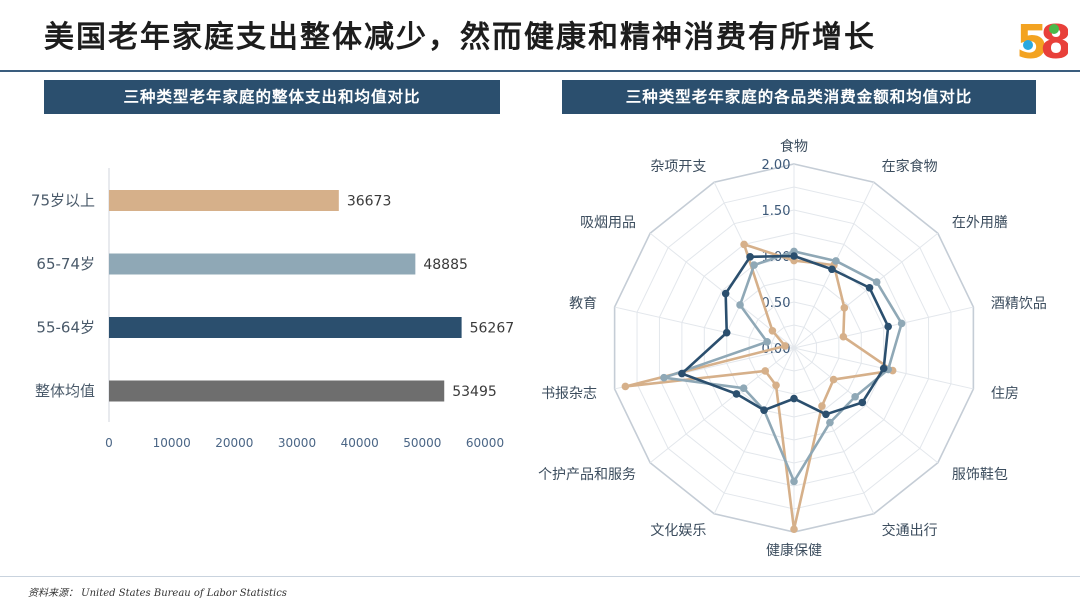 This screenshot has width=1080, height=608. I want to click on radar-ring-label: 1.50, so click(776, 211).